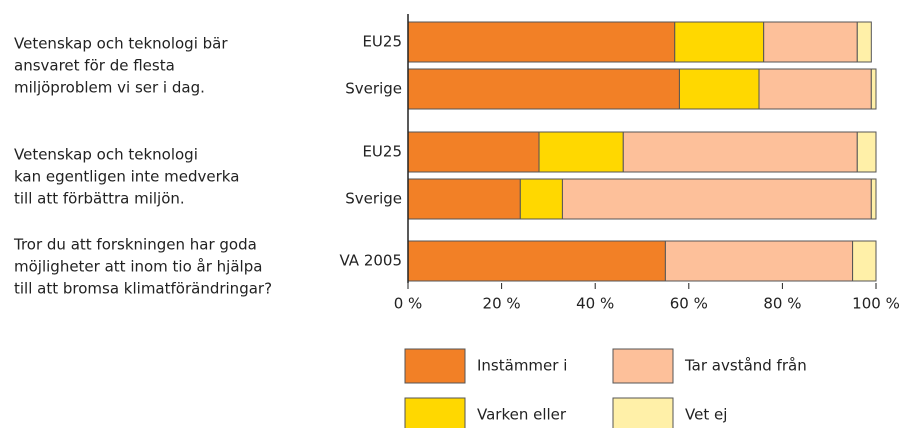 This screenshot has width=903, height=428. Describe the element at coordinates (106, 155) in the screenshot. I see `question-text: Vetenskap och teknologi` at that location.